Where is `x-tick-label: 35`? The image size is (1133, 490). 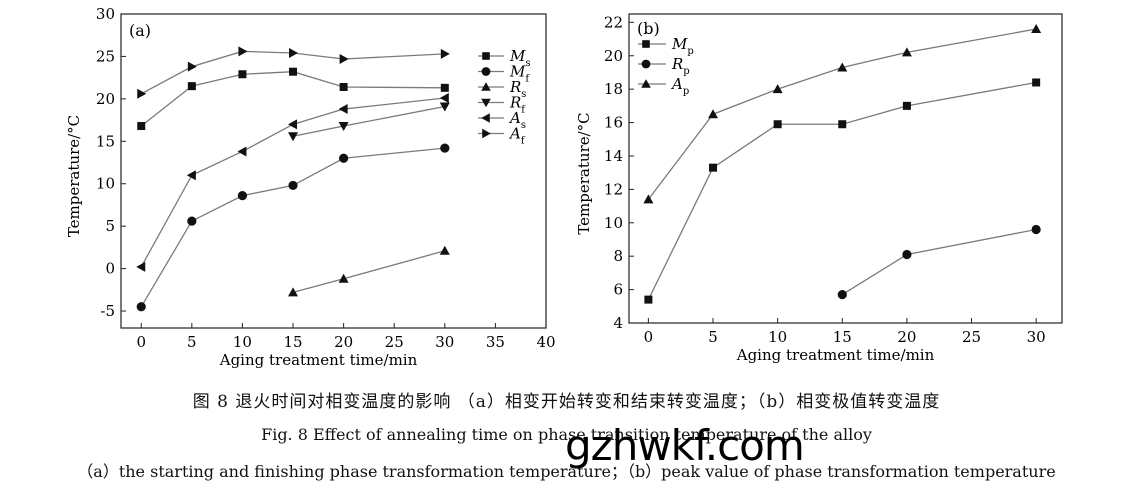 x-tick-label: 35 is located at coordinates (495, 342).